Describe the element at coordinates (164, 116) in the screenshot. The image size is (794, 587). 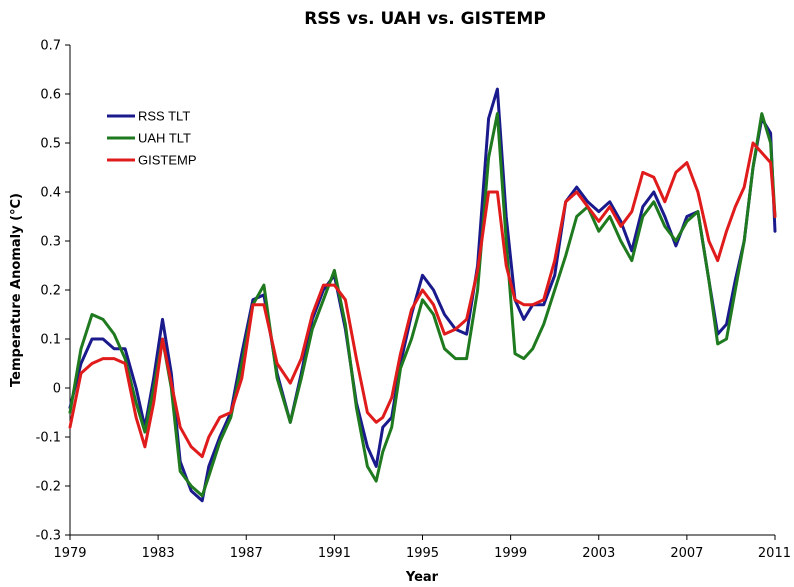
I see `legend-label: RSS TLT` at that location.